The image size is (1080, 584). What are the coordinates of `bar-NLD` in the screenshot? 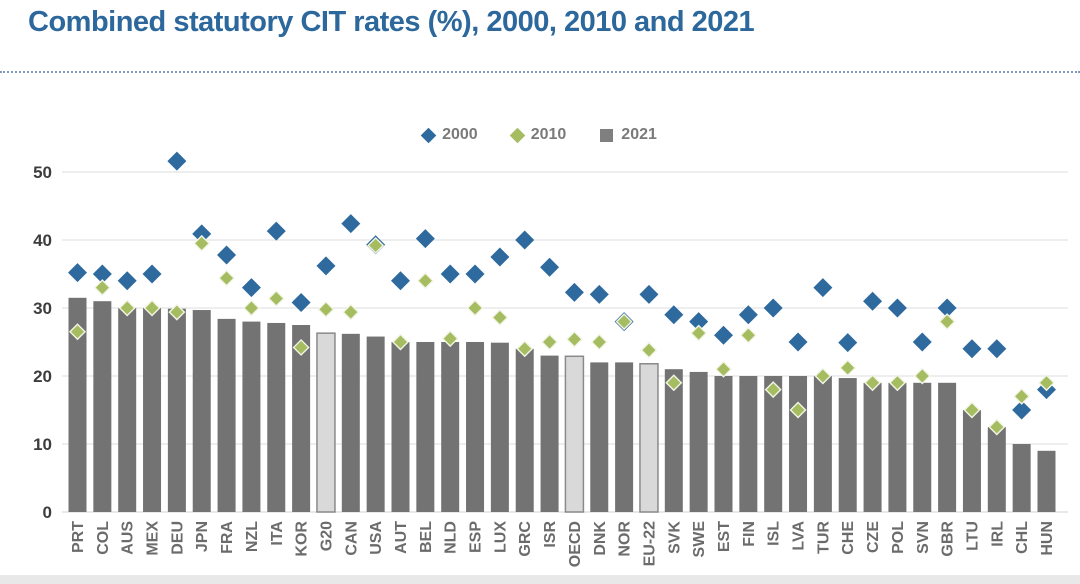 It's located at (450, 427).